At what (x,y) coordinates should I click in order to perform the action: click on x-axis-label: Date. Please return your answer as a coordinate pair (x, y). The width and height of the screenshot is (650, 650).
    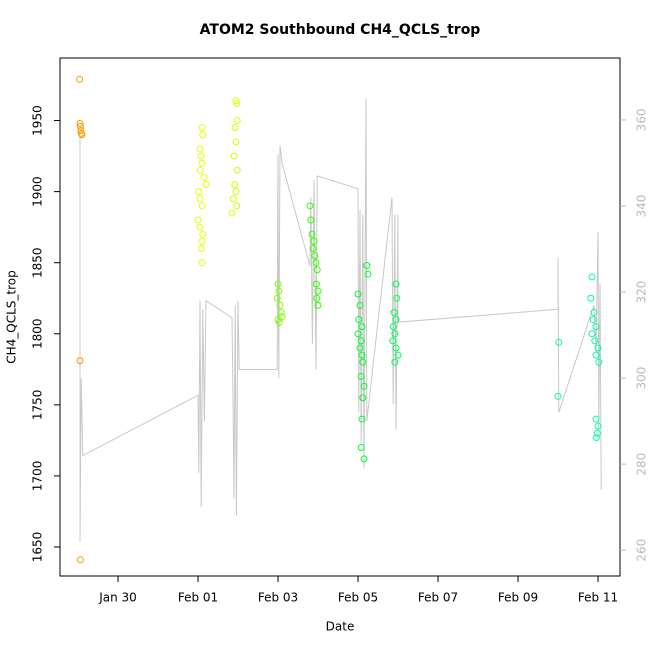
    Looking at the image, I should click on (340, 627).